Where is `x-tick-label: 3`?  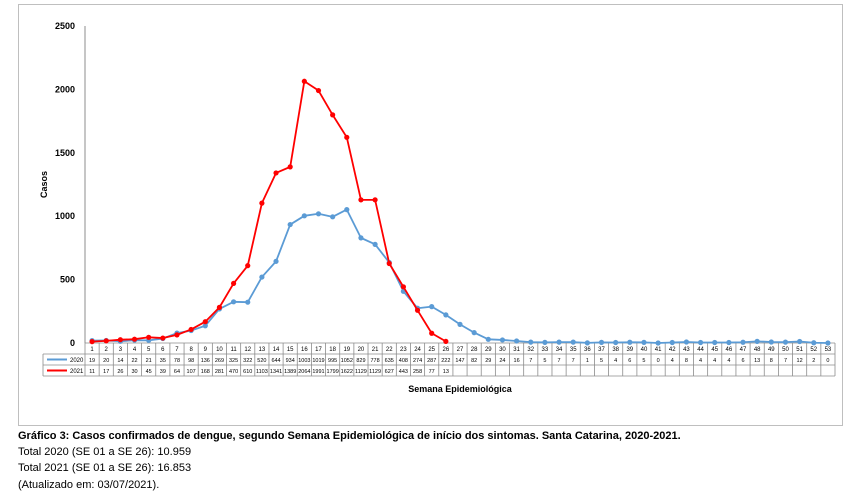 x-tick-label: 3 is located at coordinates (121, 350).